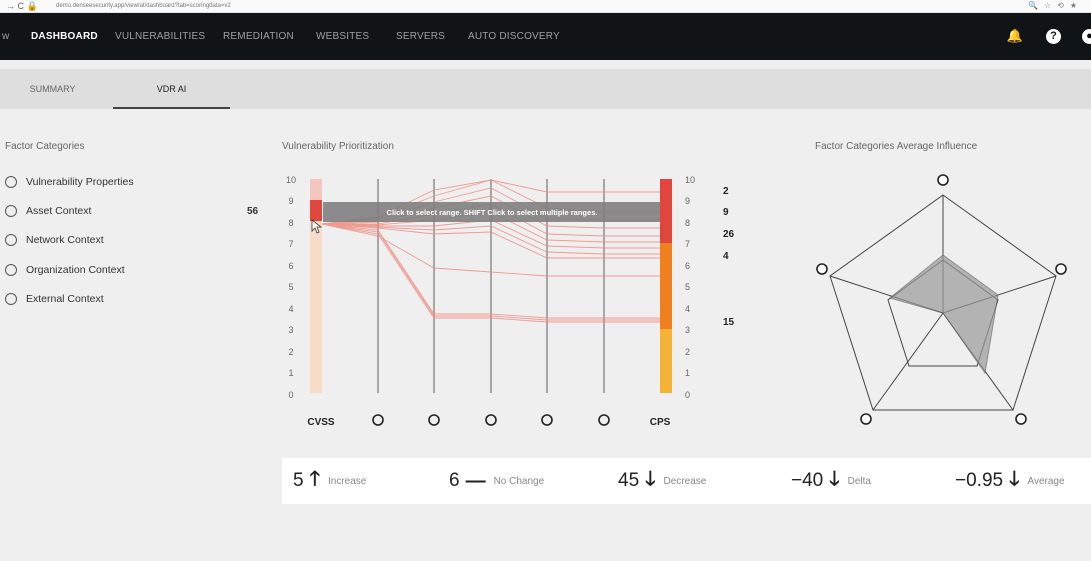  What do you see at coordinates (1015, 35) in the screenshot?
I see `bell-icon: 🔔` at bounding box center [1015, 35].